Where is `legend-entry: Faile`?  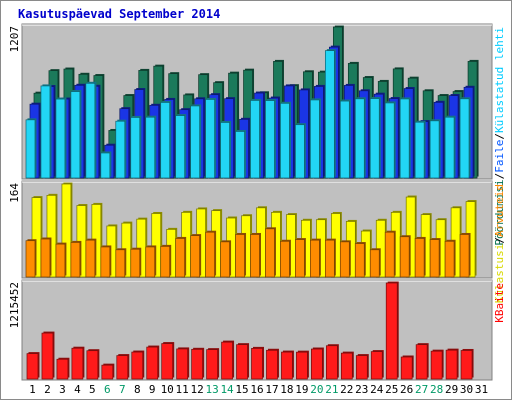 legend-entry: Faile is located at coordinates (499, 156).